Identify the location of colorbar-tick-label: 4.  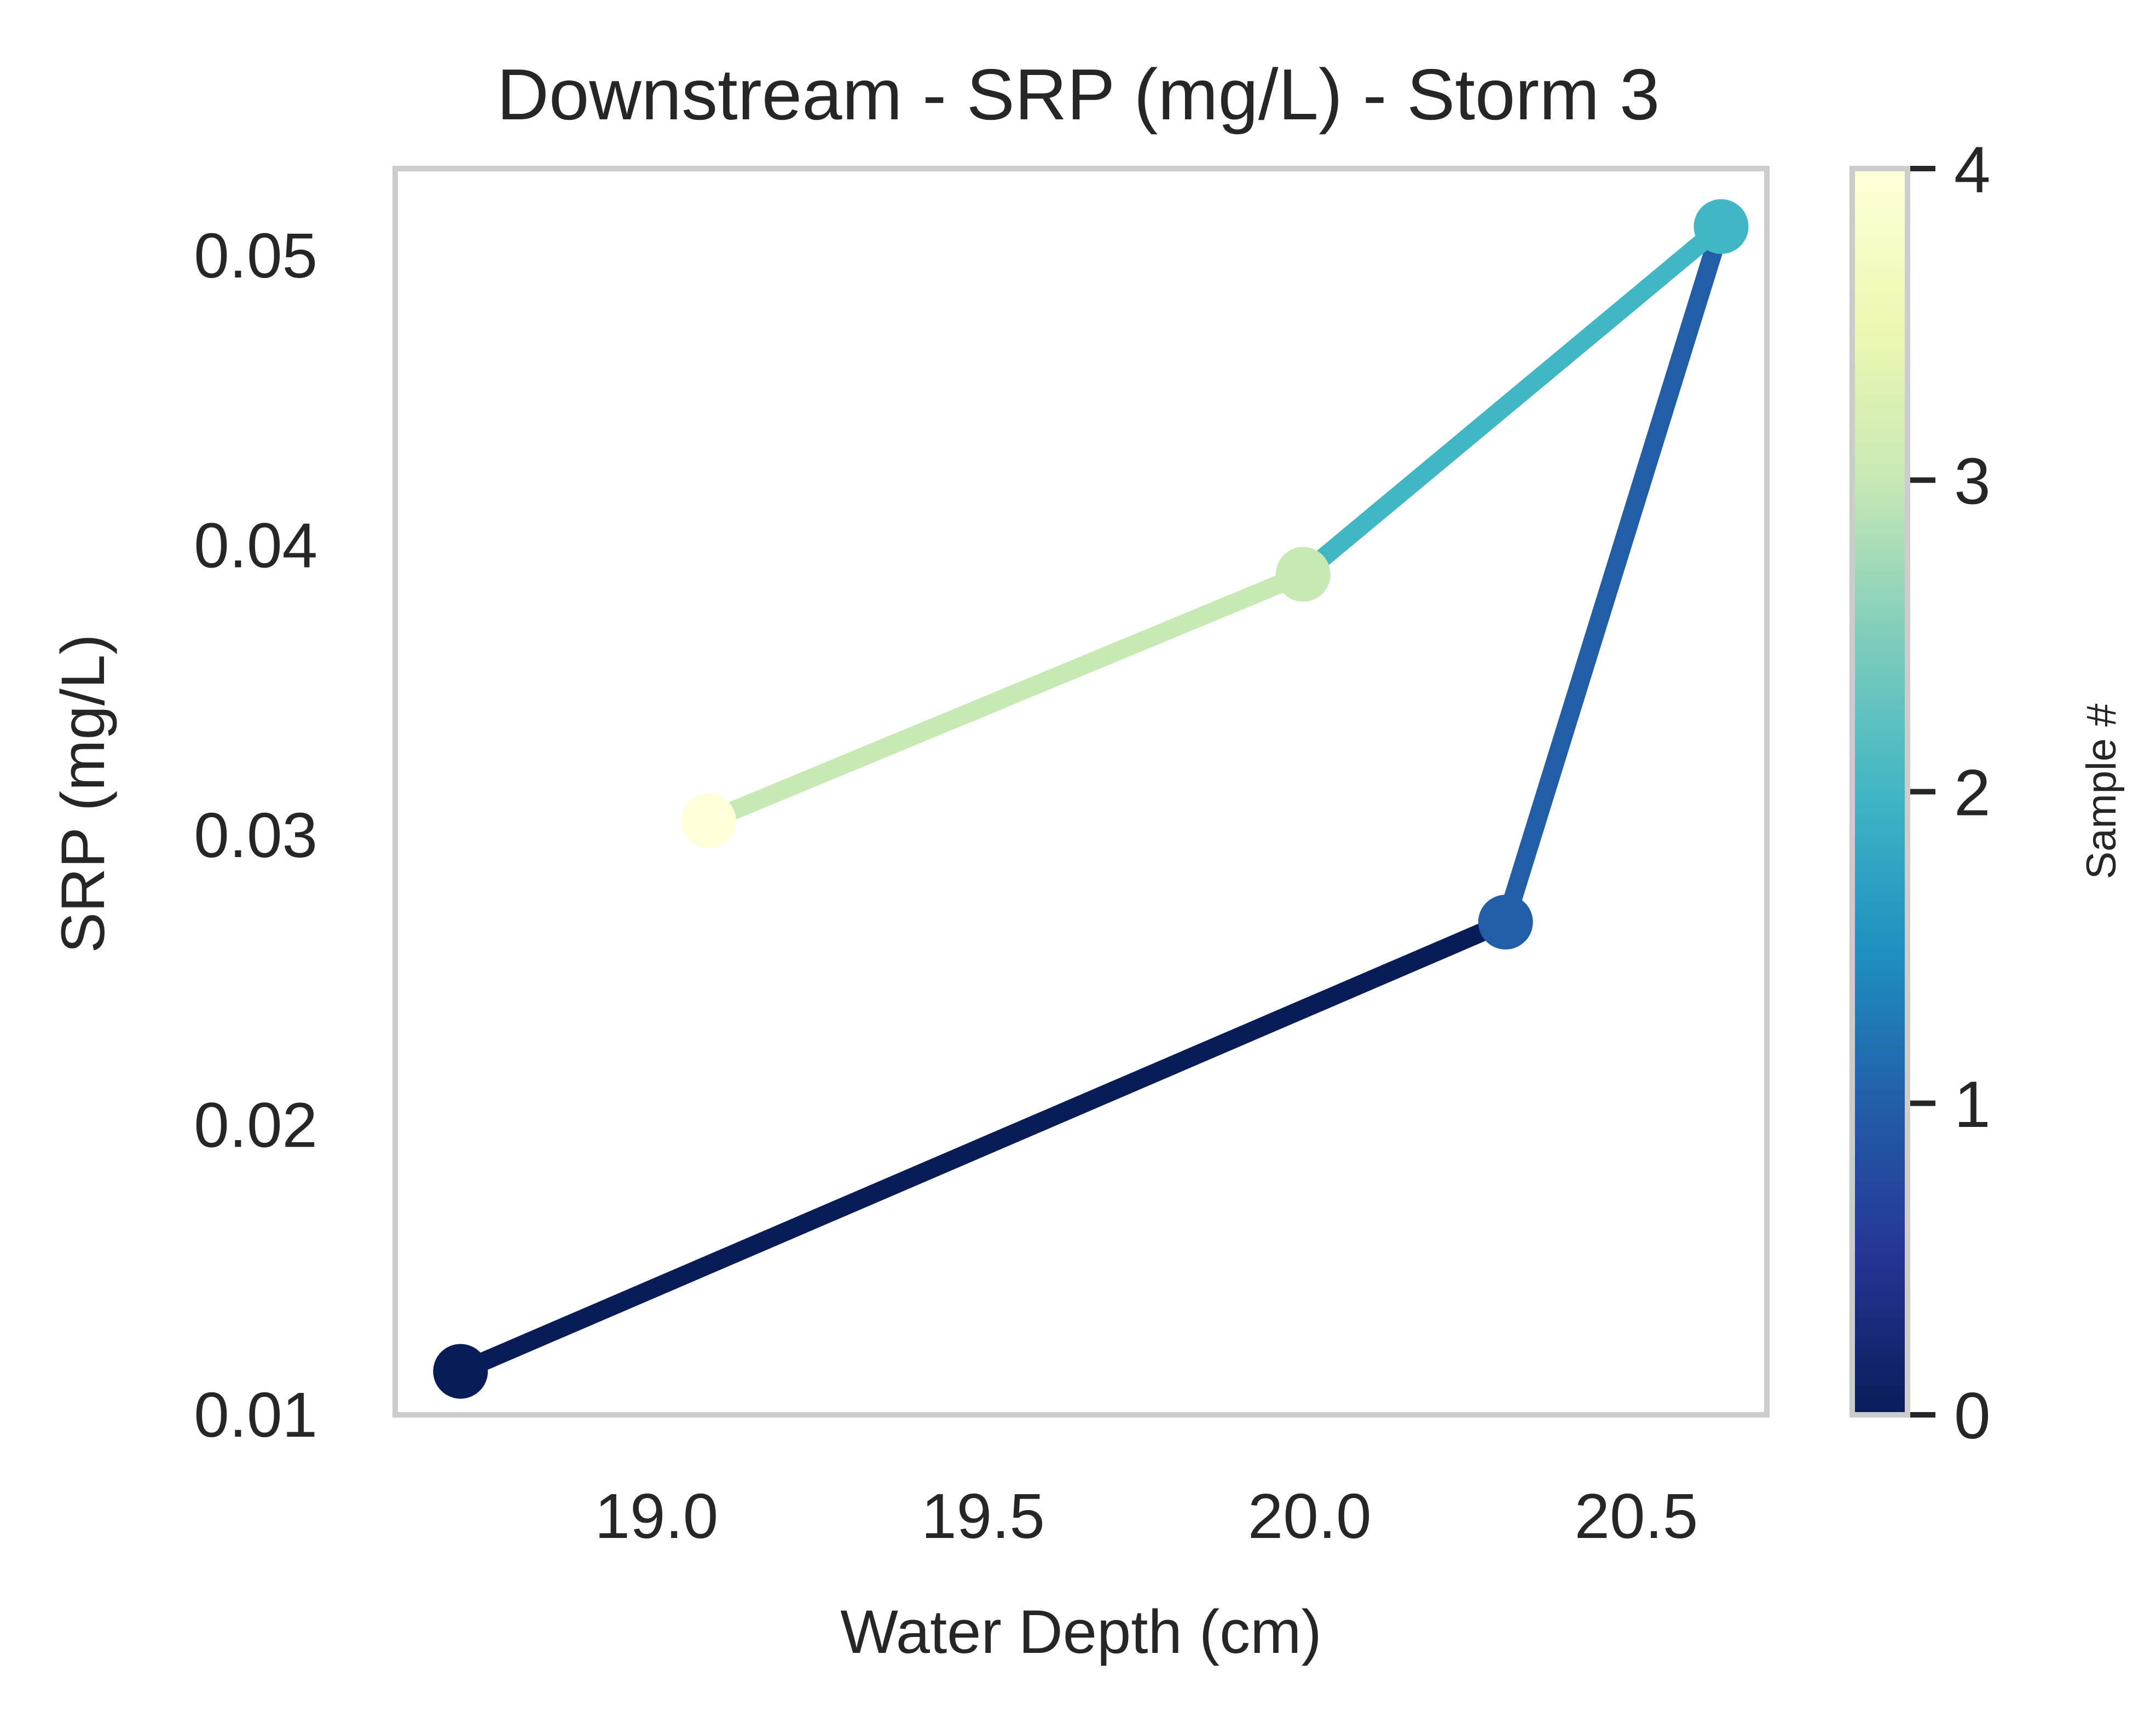
(1972, 169).